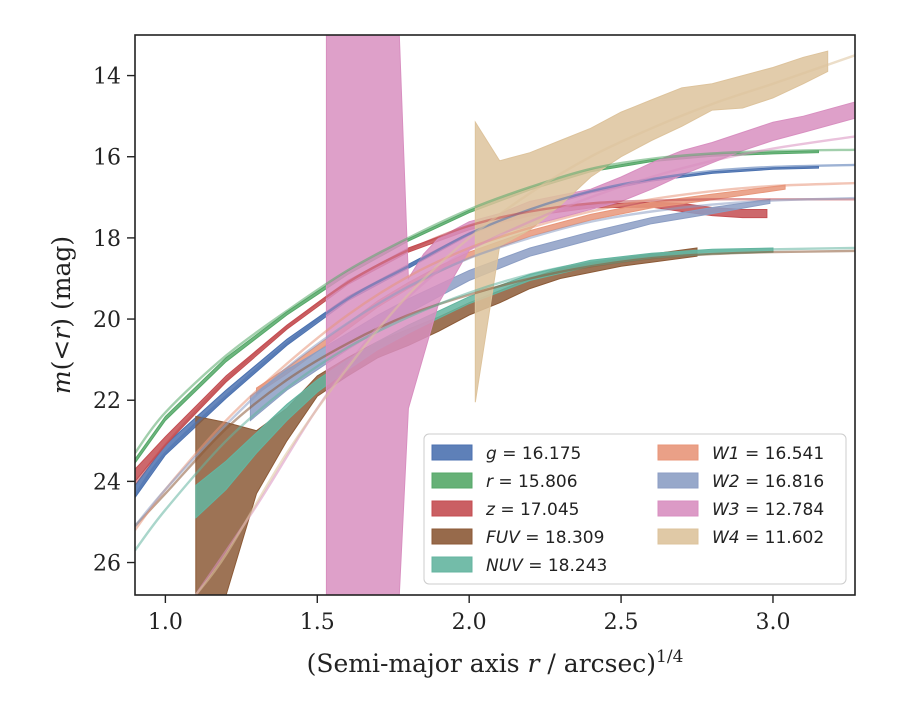 This screenshot has height=704, width=900. I want to click on legend-swatch-z, so click(452, 508).